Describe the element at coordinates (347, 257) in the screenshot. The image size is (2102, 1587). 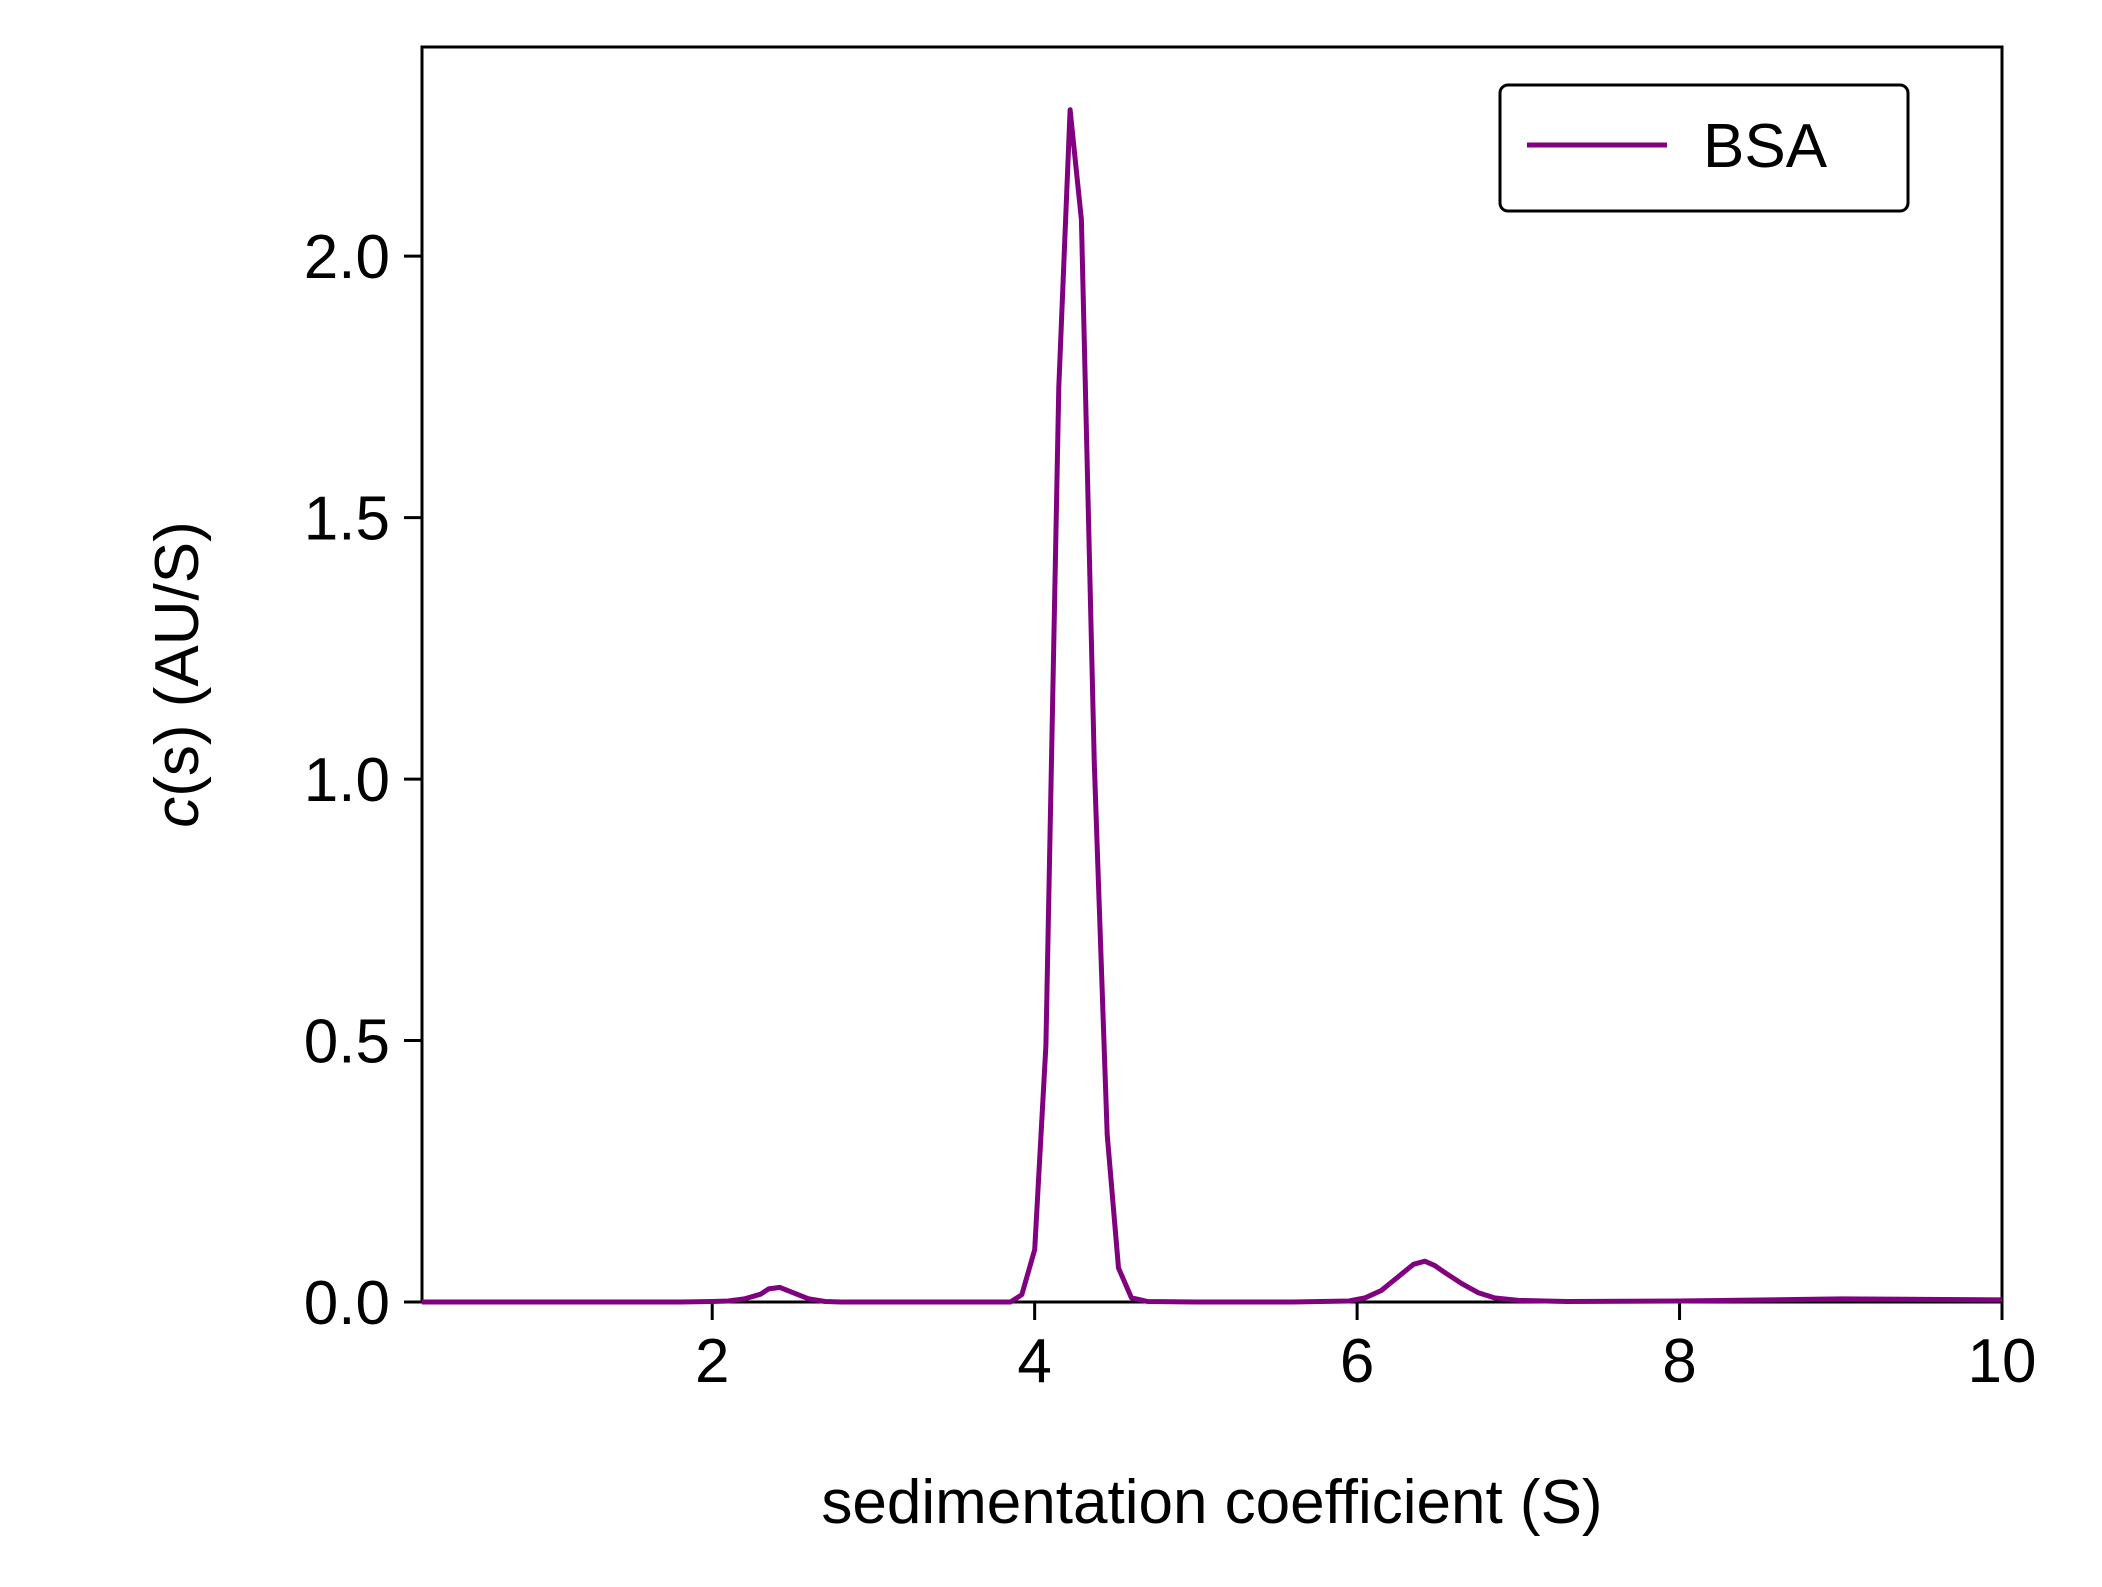
I see `y-tick-label: 2.0` at that location.